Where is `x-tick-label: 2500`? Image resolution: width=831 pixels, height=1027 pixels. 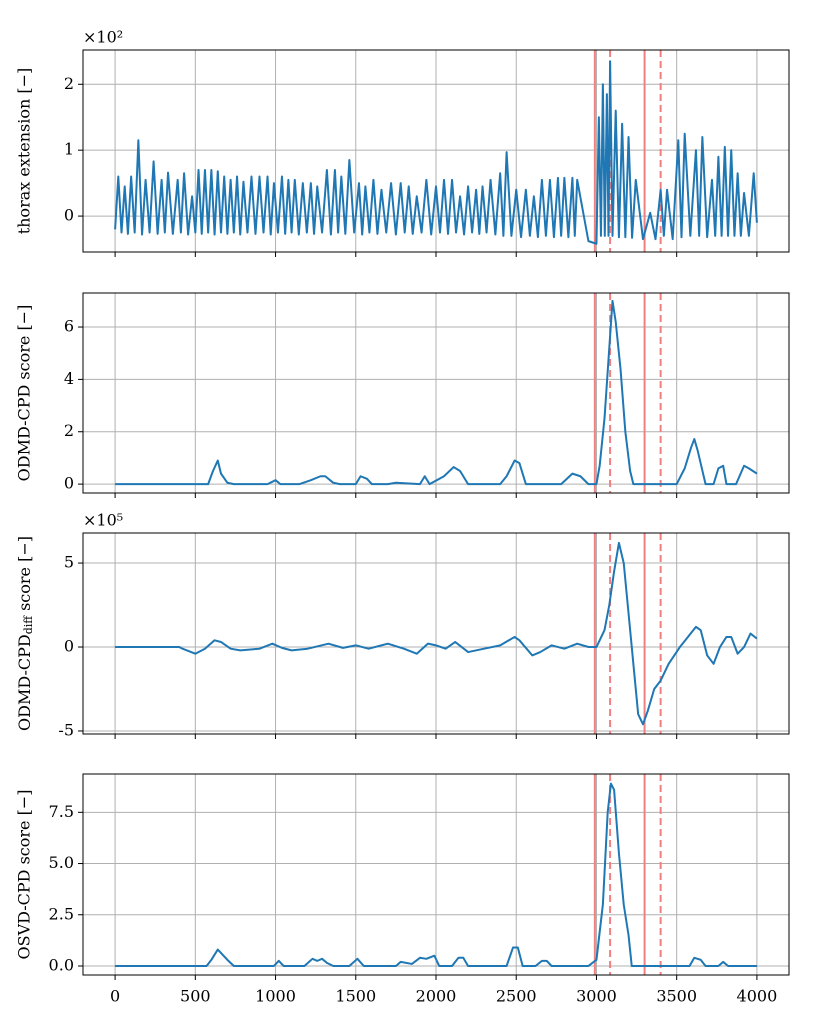 x-tick-label: 2500 is located at coordinates (516, 996).